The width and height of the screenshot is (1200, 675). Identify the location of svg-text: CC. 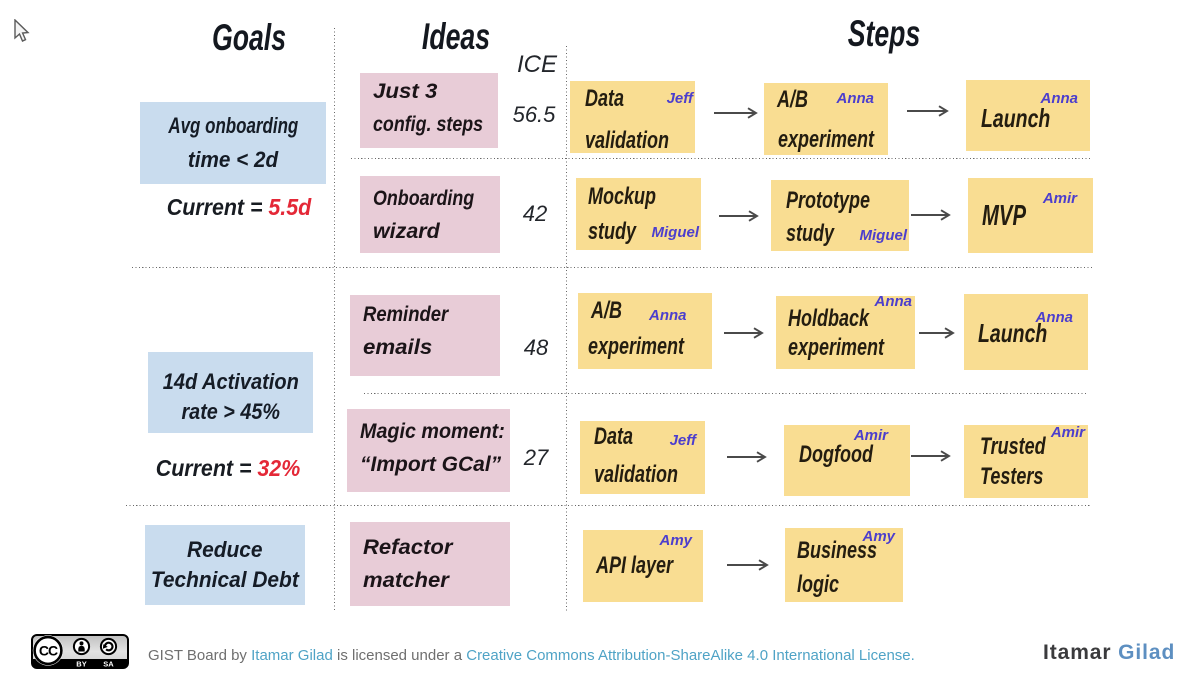
(48, 651).